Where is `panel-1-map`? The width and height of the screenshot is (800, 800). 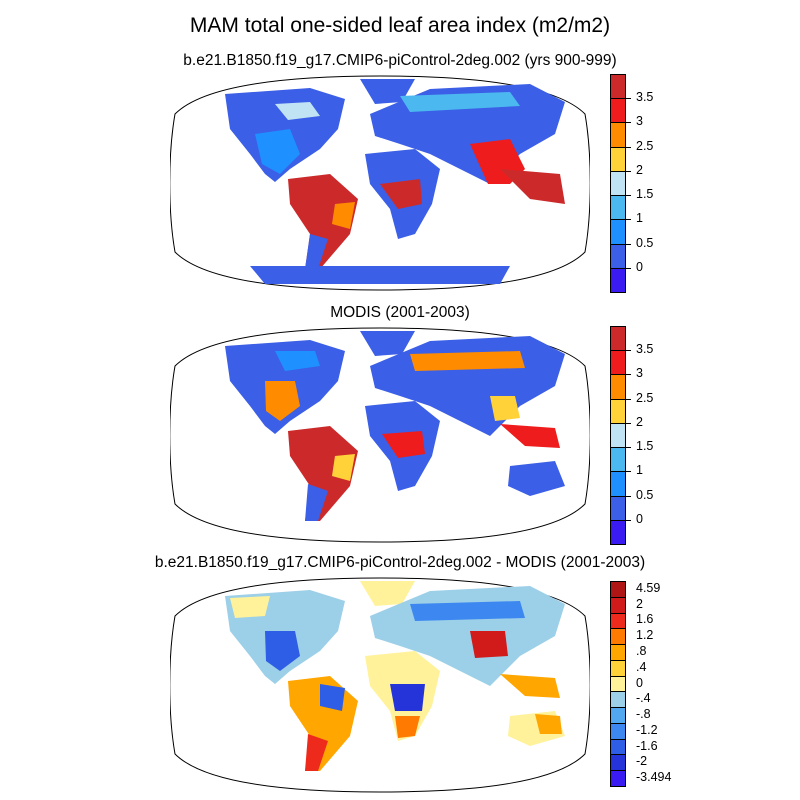 panel-1-map is located at coordinates (380, 183).